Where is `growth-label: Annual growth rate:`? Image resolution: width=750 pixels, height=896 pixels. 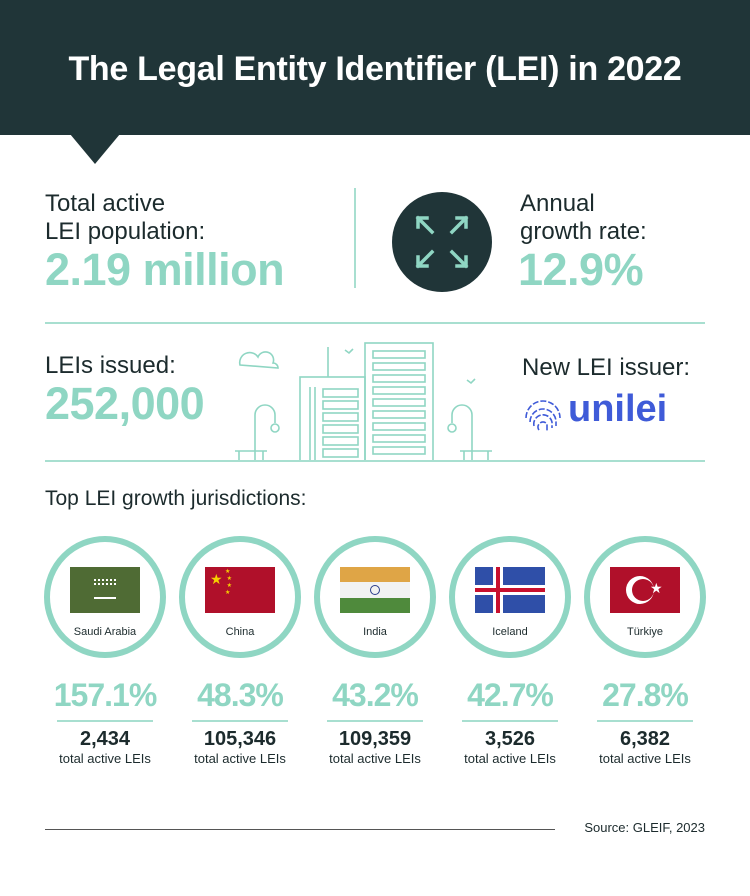
growth-label: Annual growth rate: is located at coordinates (583, 218).